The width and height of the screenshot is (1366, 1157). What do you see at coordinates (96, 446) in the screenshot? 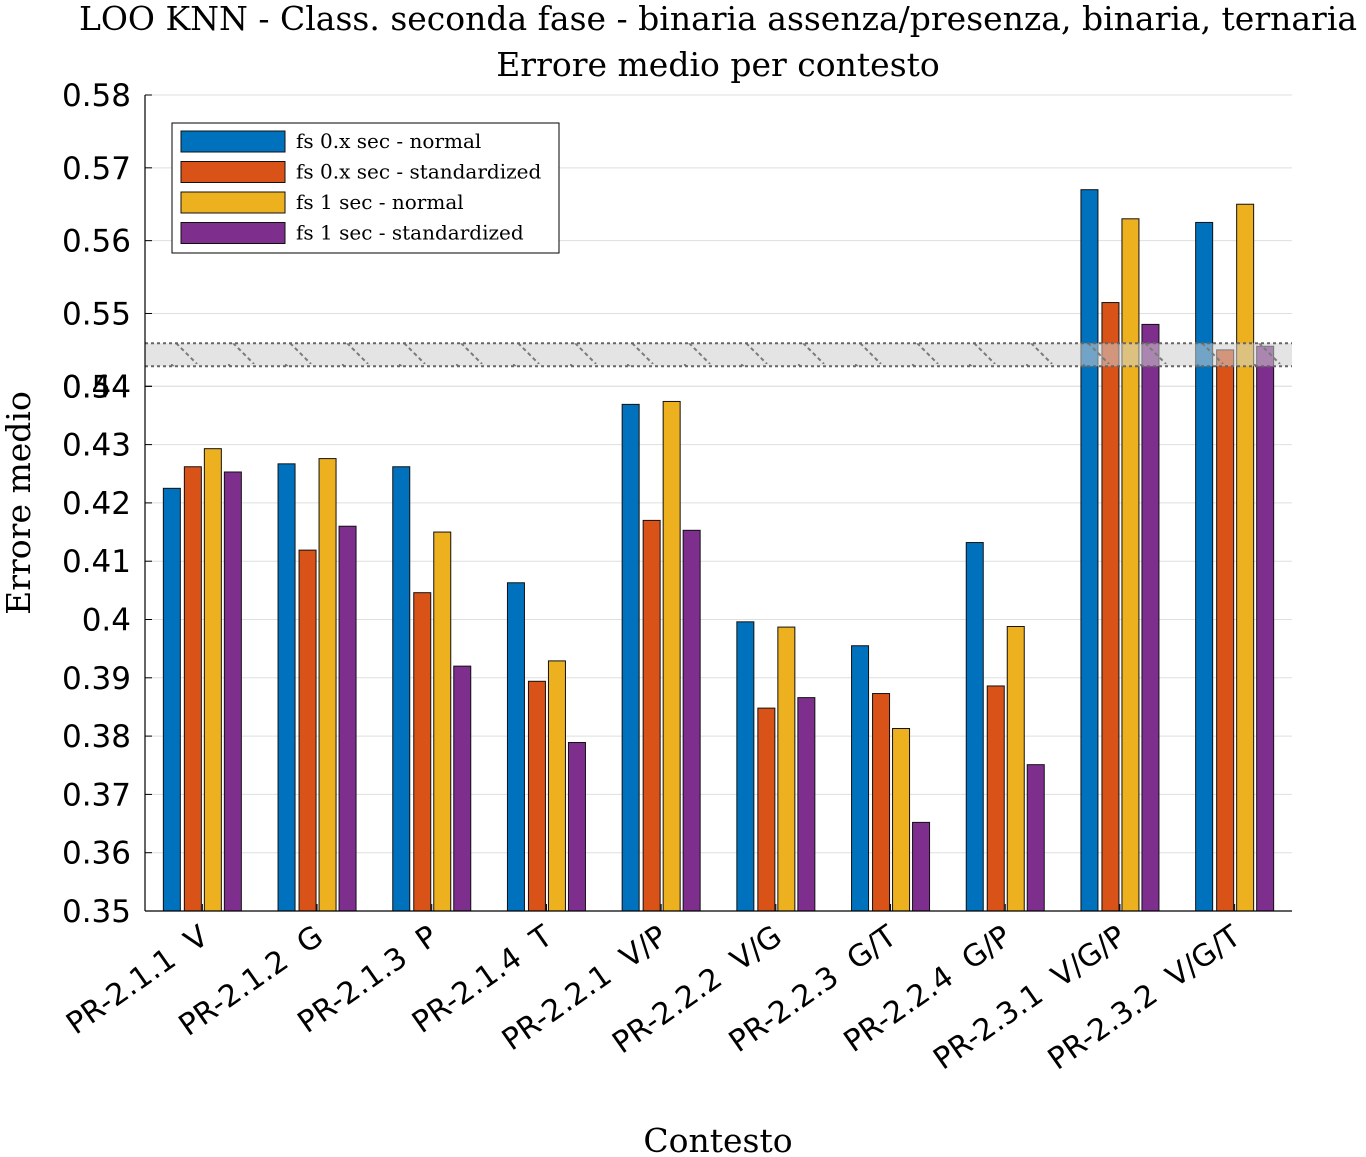
I see `y-tick-label: 0.43` at bounding box center [96, 446].